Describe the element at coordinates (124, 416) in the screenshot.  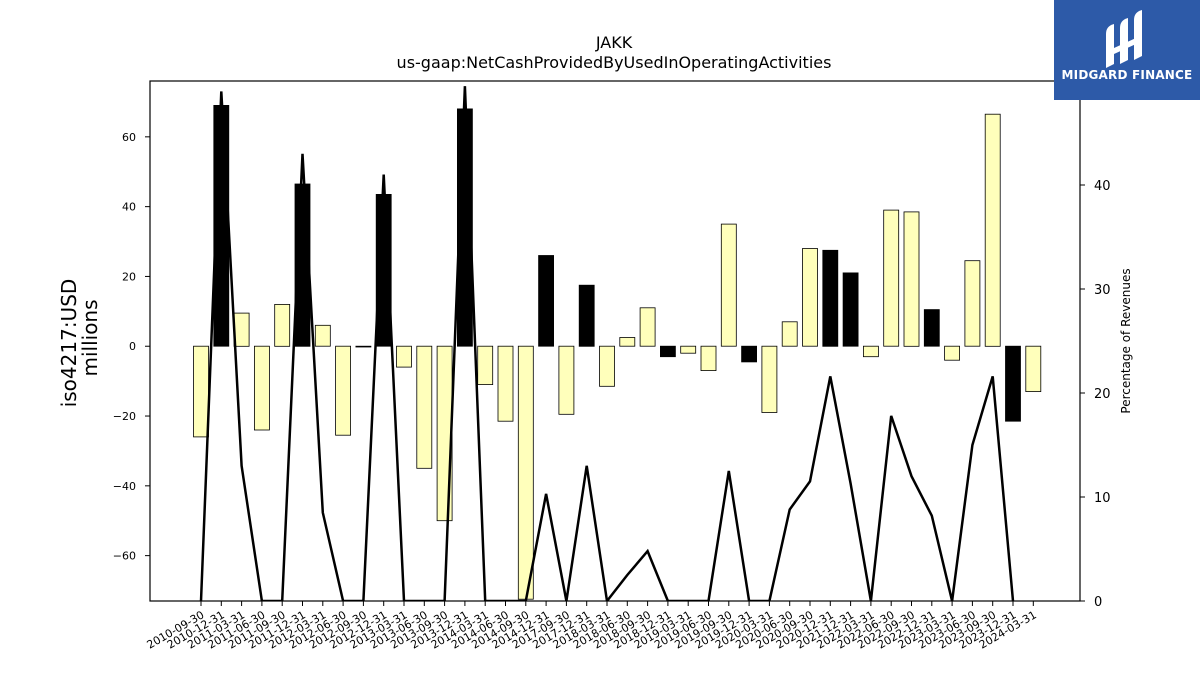
I see `y-tick-label: −20` at that location.